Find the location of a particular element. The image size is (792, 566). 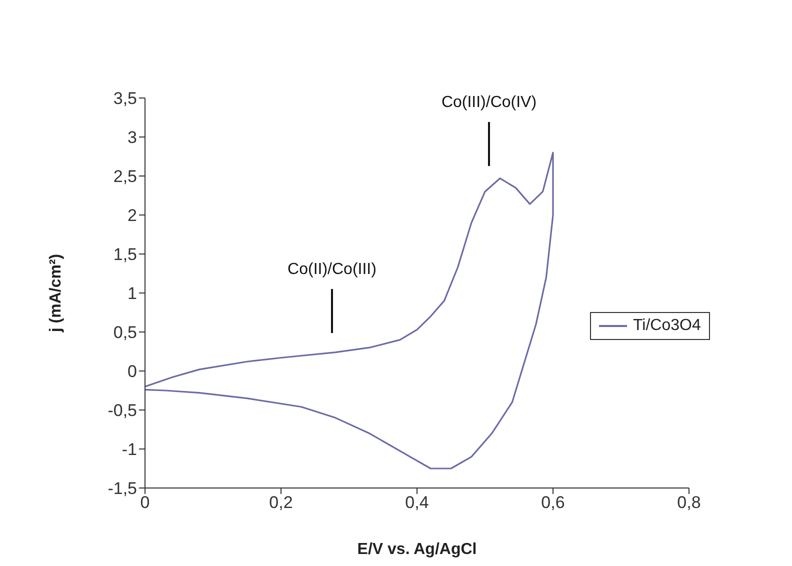

y-tick-label: 0 is located at coordinates (132, 372).